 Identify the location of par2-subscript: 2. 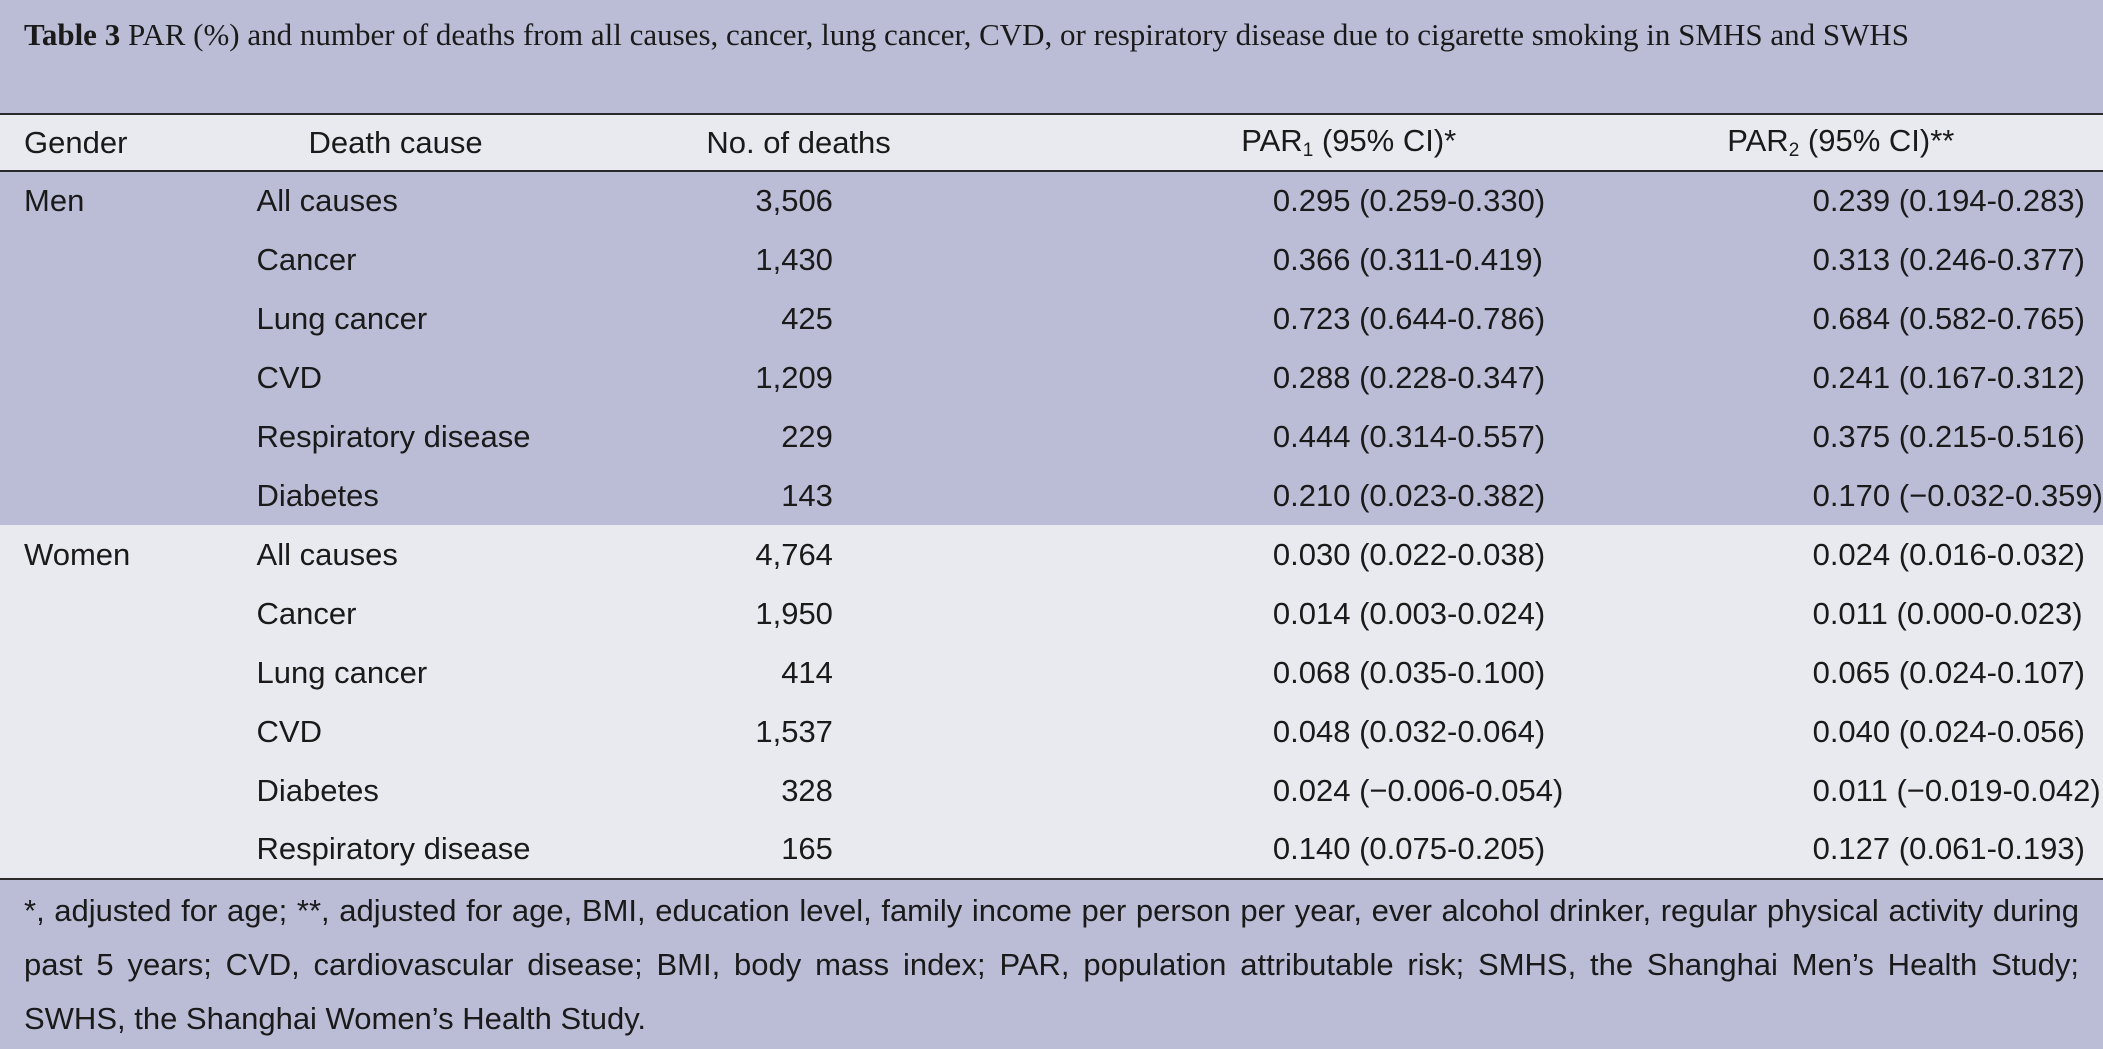
(1794, 150).